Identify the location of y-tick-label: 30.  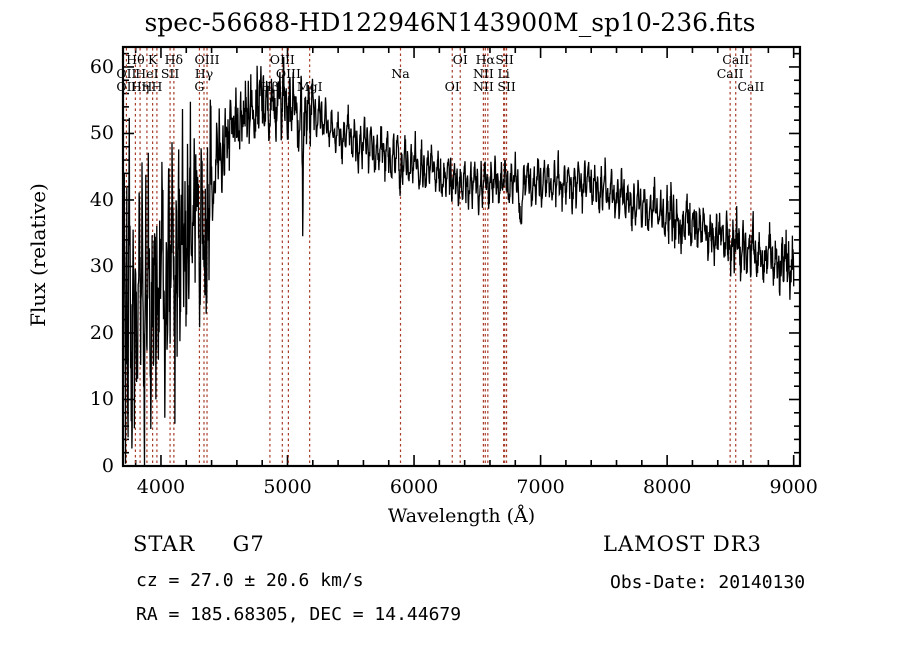
(101, 266).